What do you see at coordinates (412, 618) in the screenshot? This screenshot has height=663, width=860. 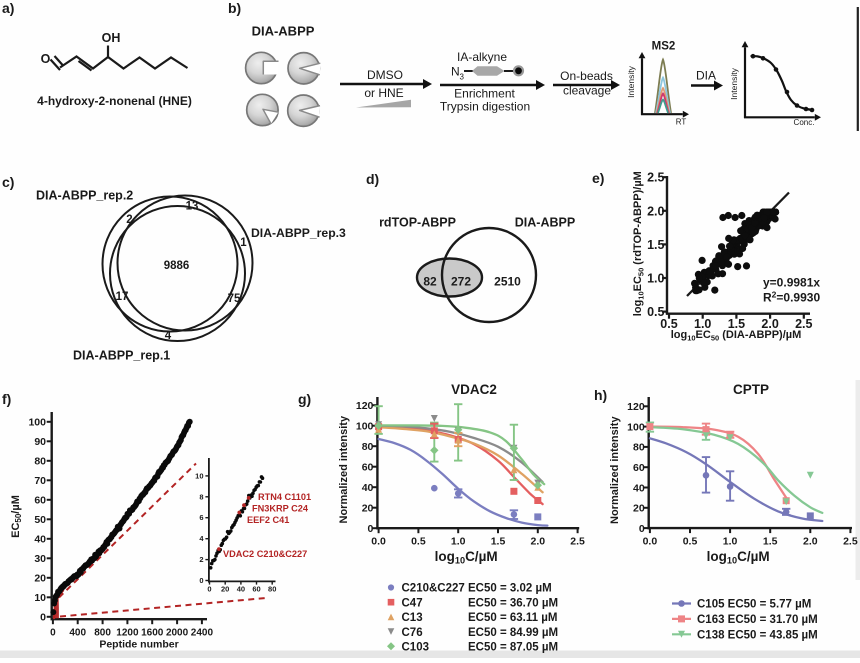 I see `svg-text: C13` at bounding box center [412, 618].